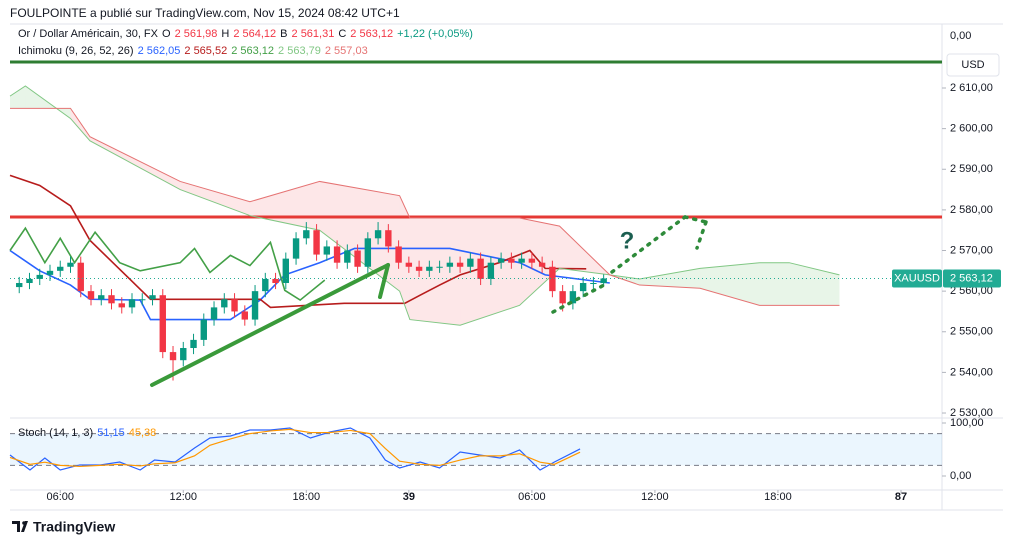 The image size is (1013, 546). Describe the element at coordinates (627, 240) in the screenshot. I see `question-mark: ?` at that location.